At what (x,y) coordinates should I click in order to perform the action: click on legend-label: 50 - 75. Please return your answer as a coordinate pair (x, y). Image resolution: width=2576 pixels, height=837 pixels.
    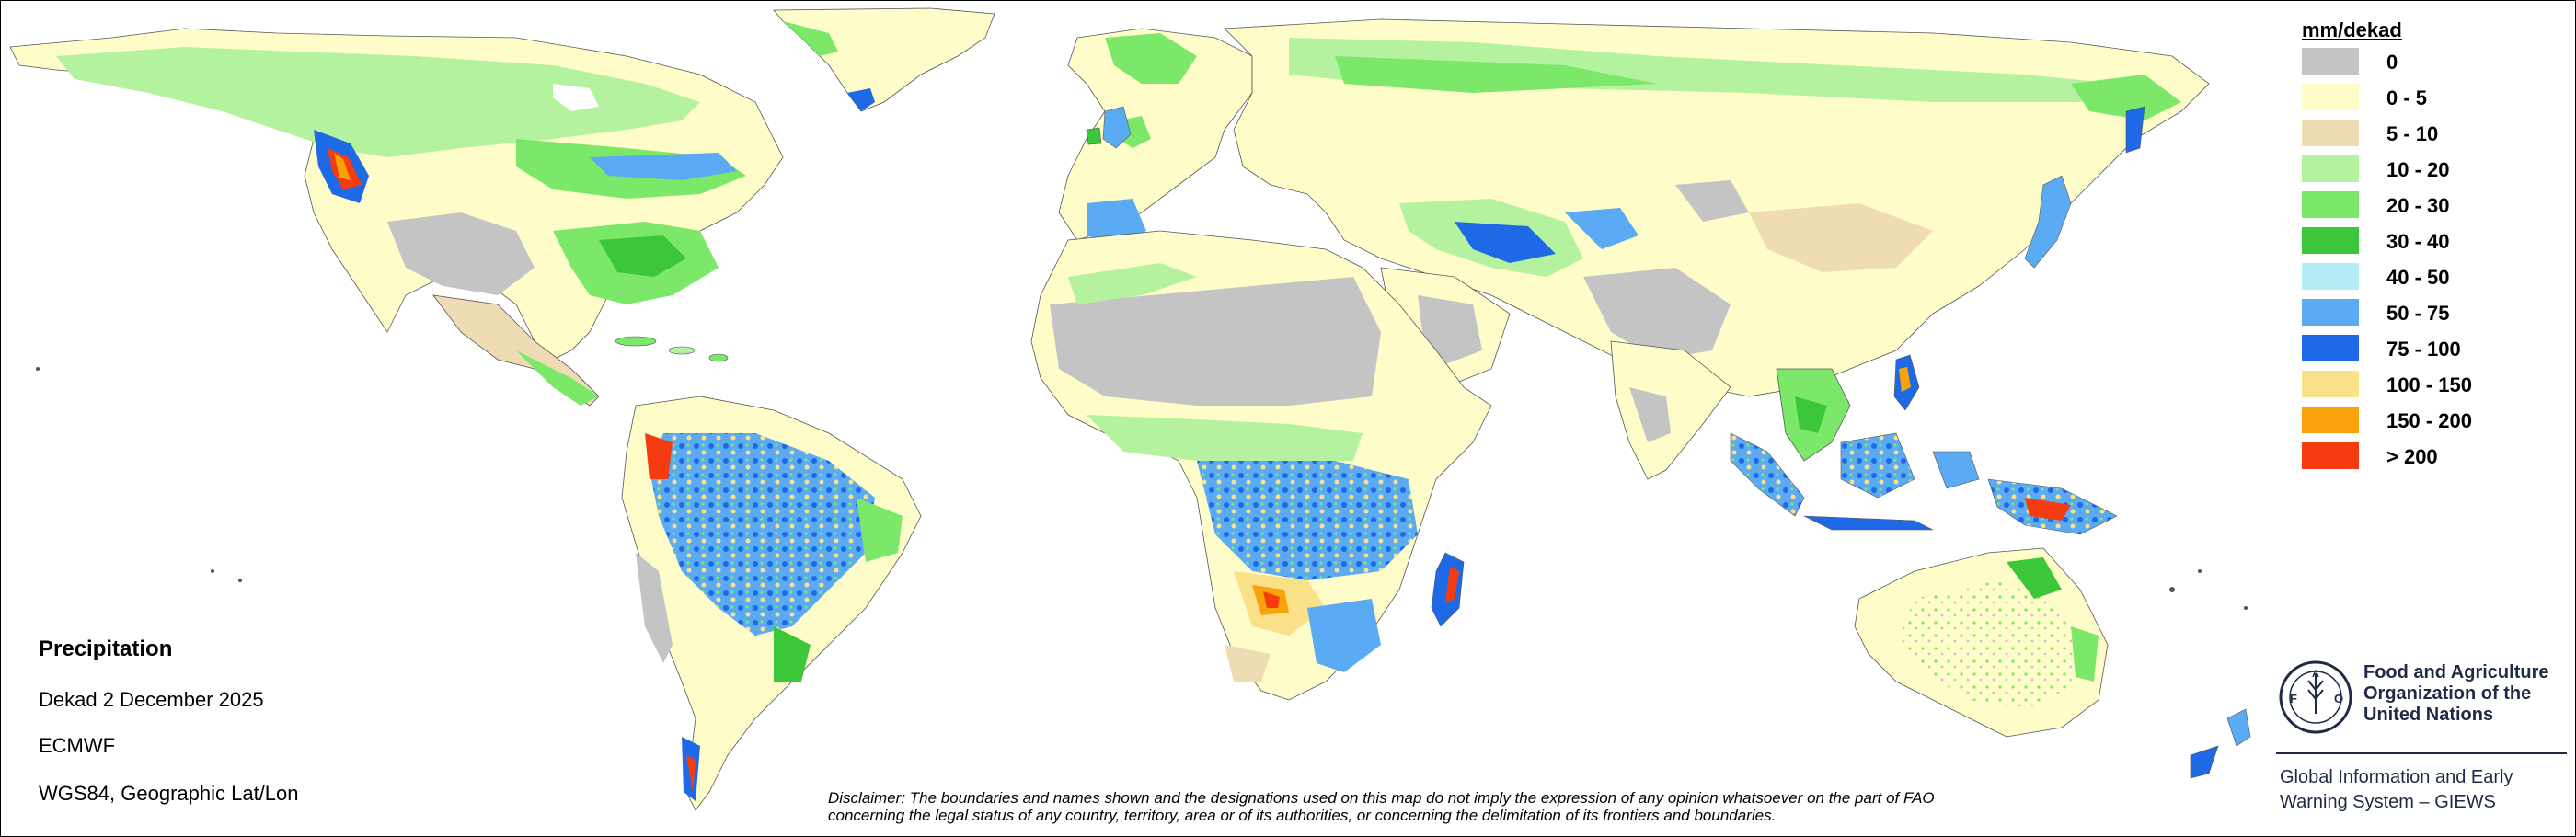
    Looking at the image, I should click on (2418, 313).